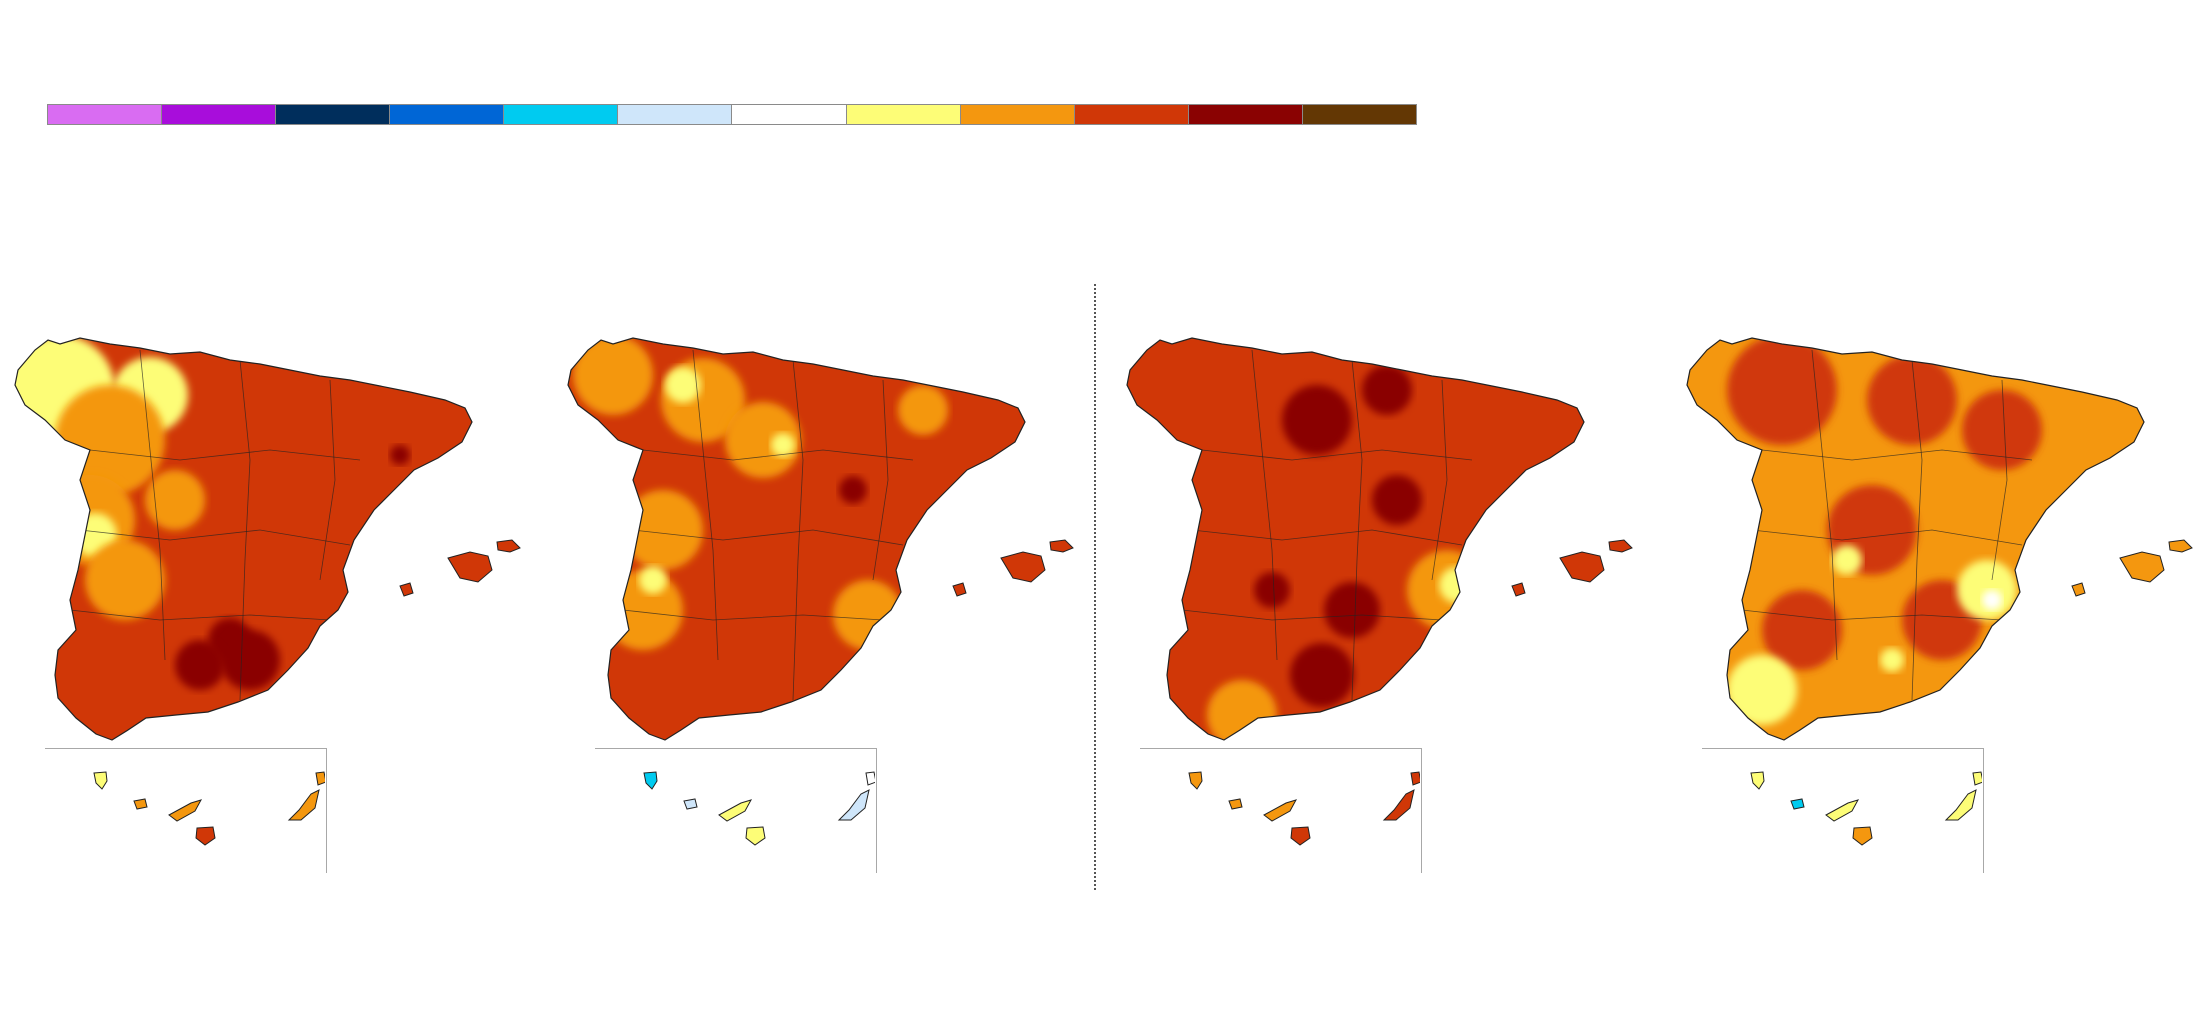  I want to click on color-legend, so click(732, 114).